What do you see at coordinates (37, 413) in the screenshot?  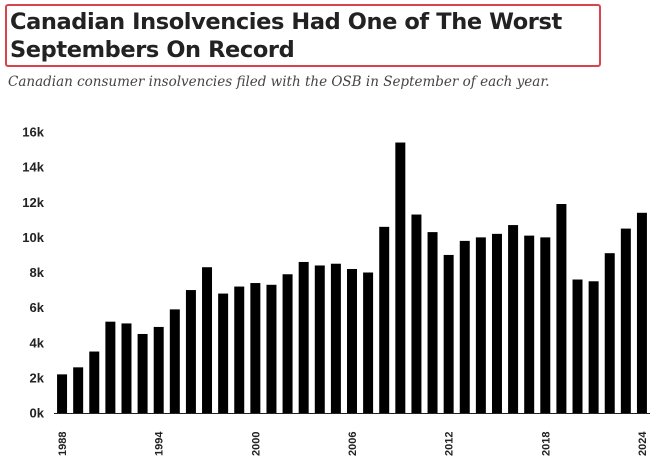 I see `y-tick-label: 0k` at bounding box center [37, 413].